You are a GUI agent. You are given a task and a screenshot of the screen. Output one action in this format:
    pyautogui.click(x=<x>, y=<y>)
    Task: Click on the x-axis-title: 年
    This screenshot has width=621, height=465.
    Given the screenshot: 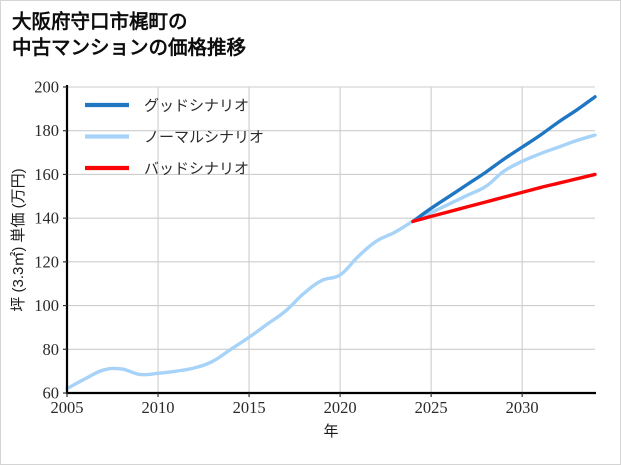 What is the action you would take?
    pyautogui.click(x=330, y=431)
    